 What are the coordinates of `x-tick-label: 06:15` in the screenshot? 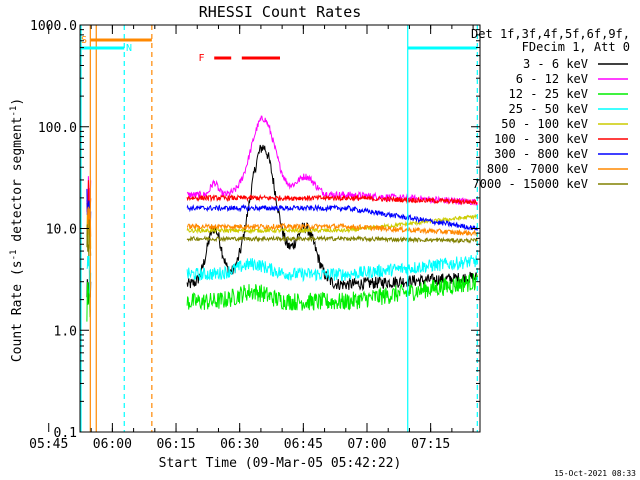 It's located at (175, 444).